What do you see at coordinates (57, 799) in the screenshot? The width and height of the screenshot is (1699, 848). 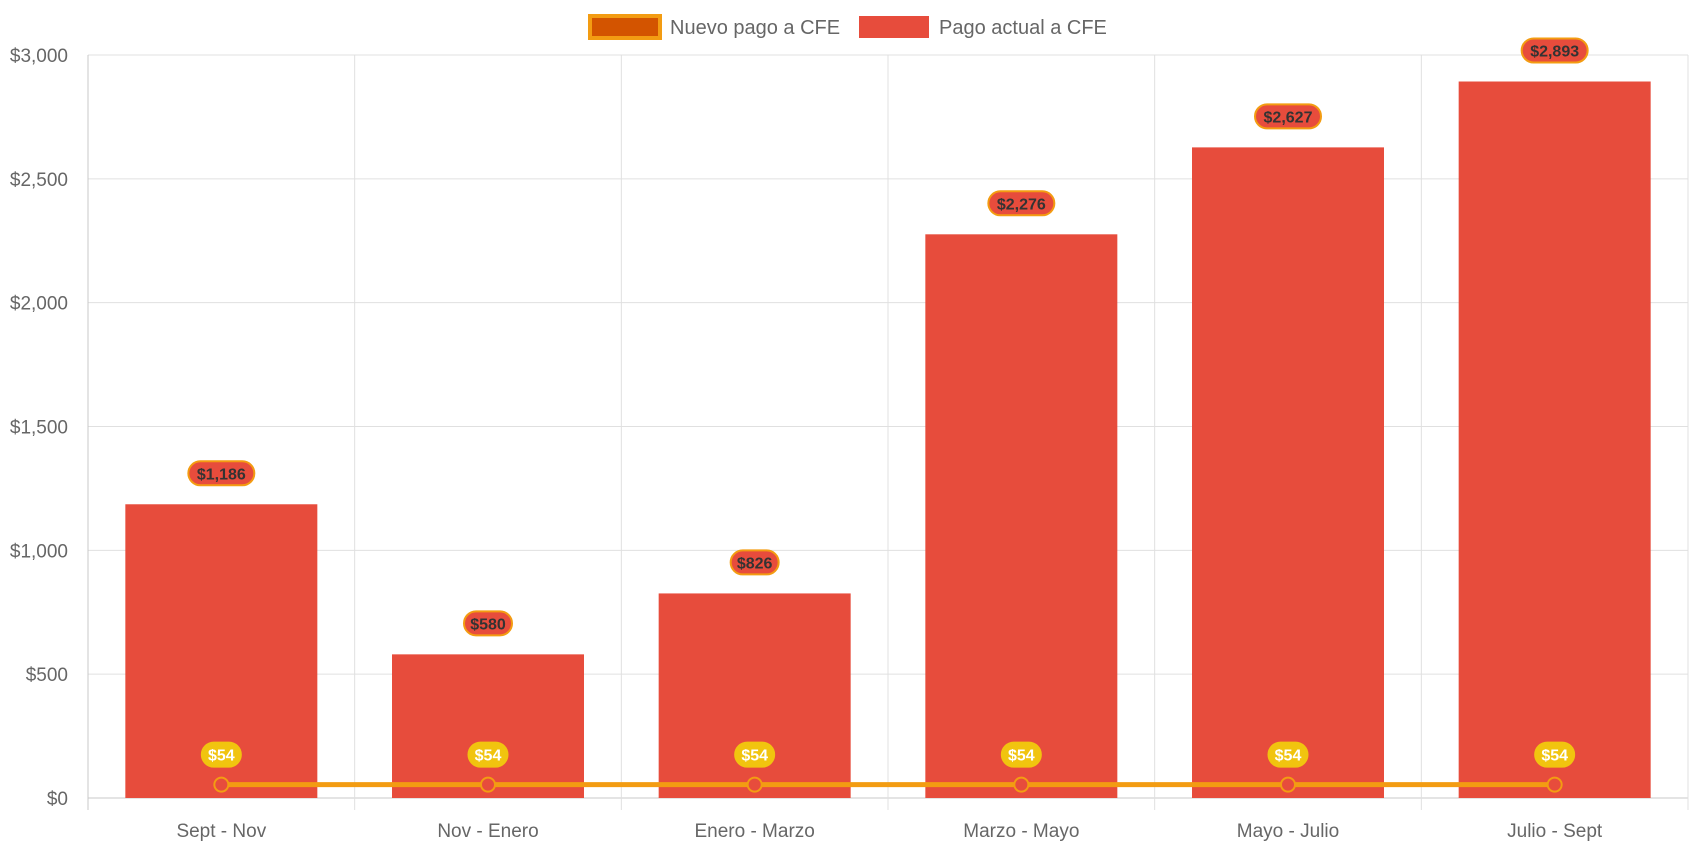 I see `y-tick-label: $0` at bounding box center [57, 799].